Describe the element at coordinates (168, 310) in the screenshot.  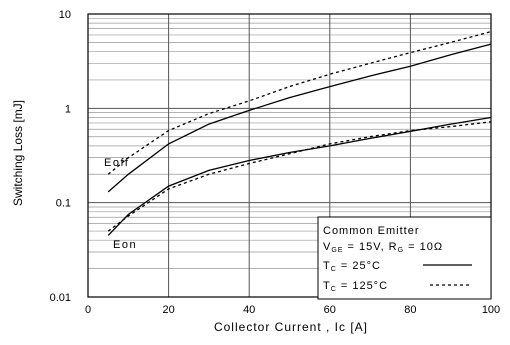
I see `x-tick-label: 20` at that location.